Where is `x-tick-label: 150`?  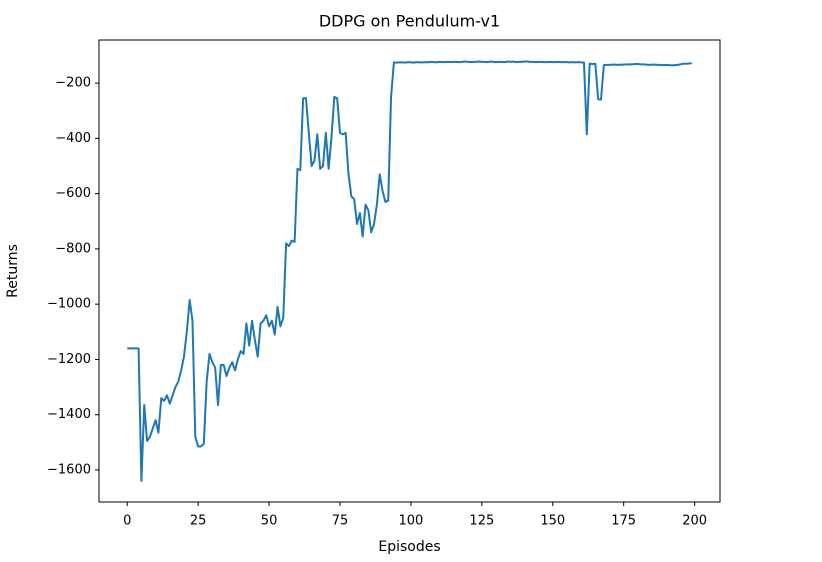
x-tick-label: 150 is located at coordinates (552, 521).